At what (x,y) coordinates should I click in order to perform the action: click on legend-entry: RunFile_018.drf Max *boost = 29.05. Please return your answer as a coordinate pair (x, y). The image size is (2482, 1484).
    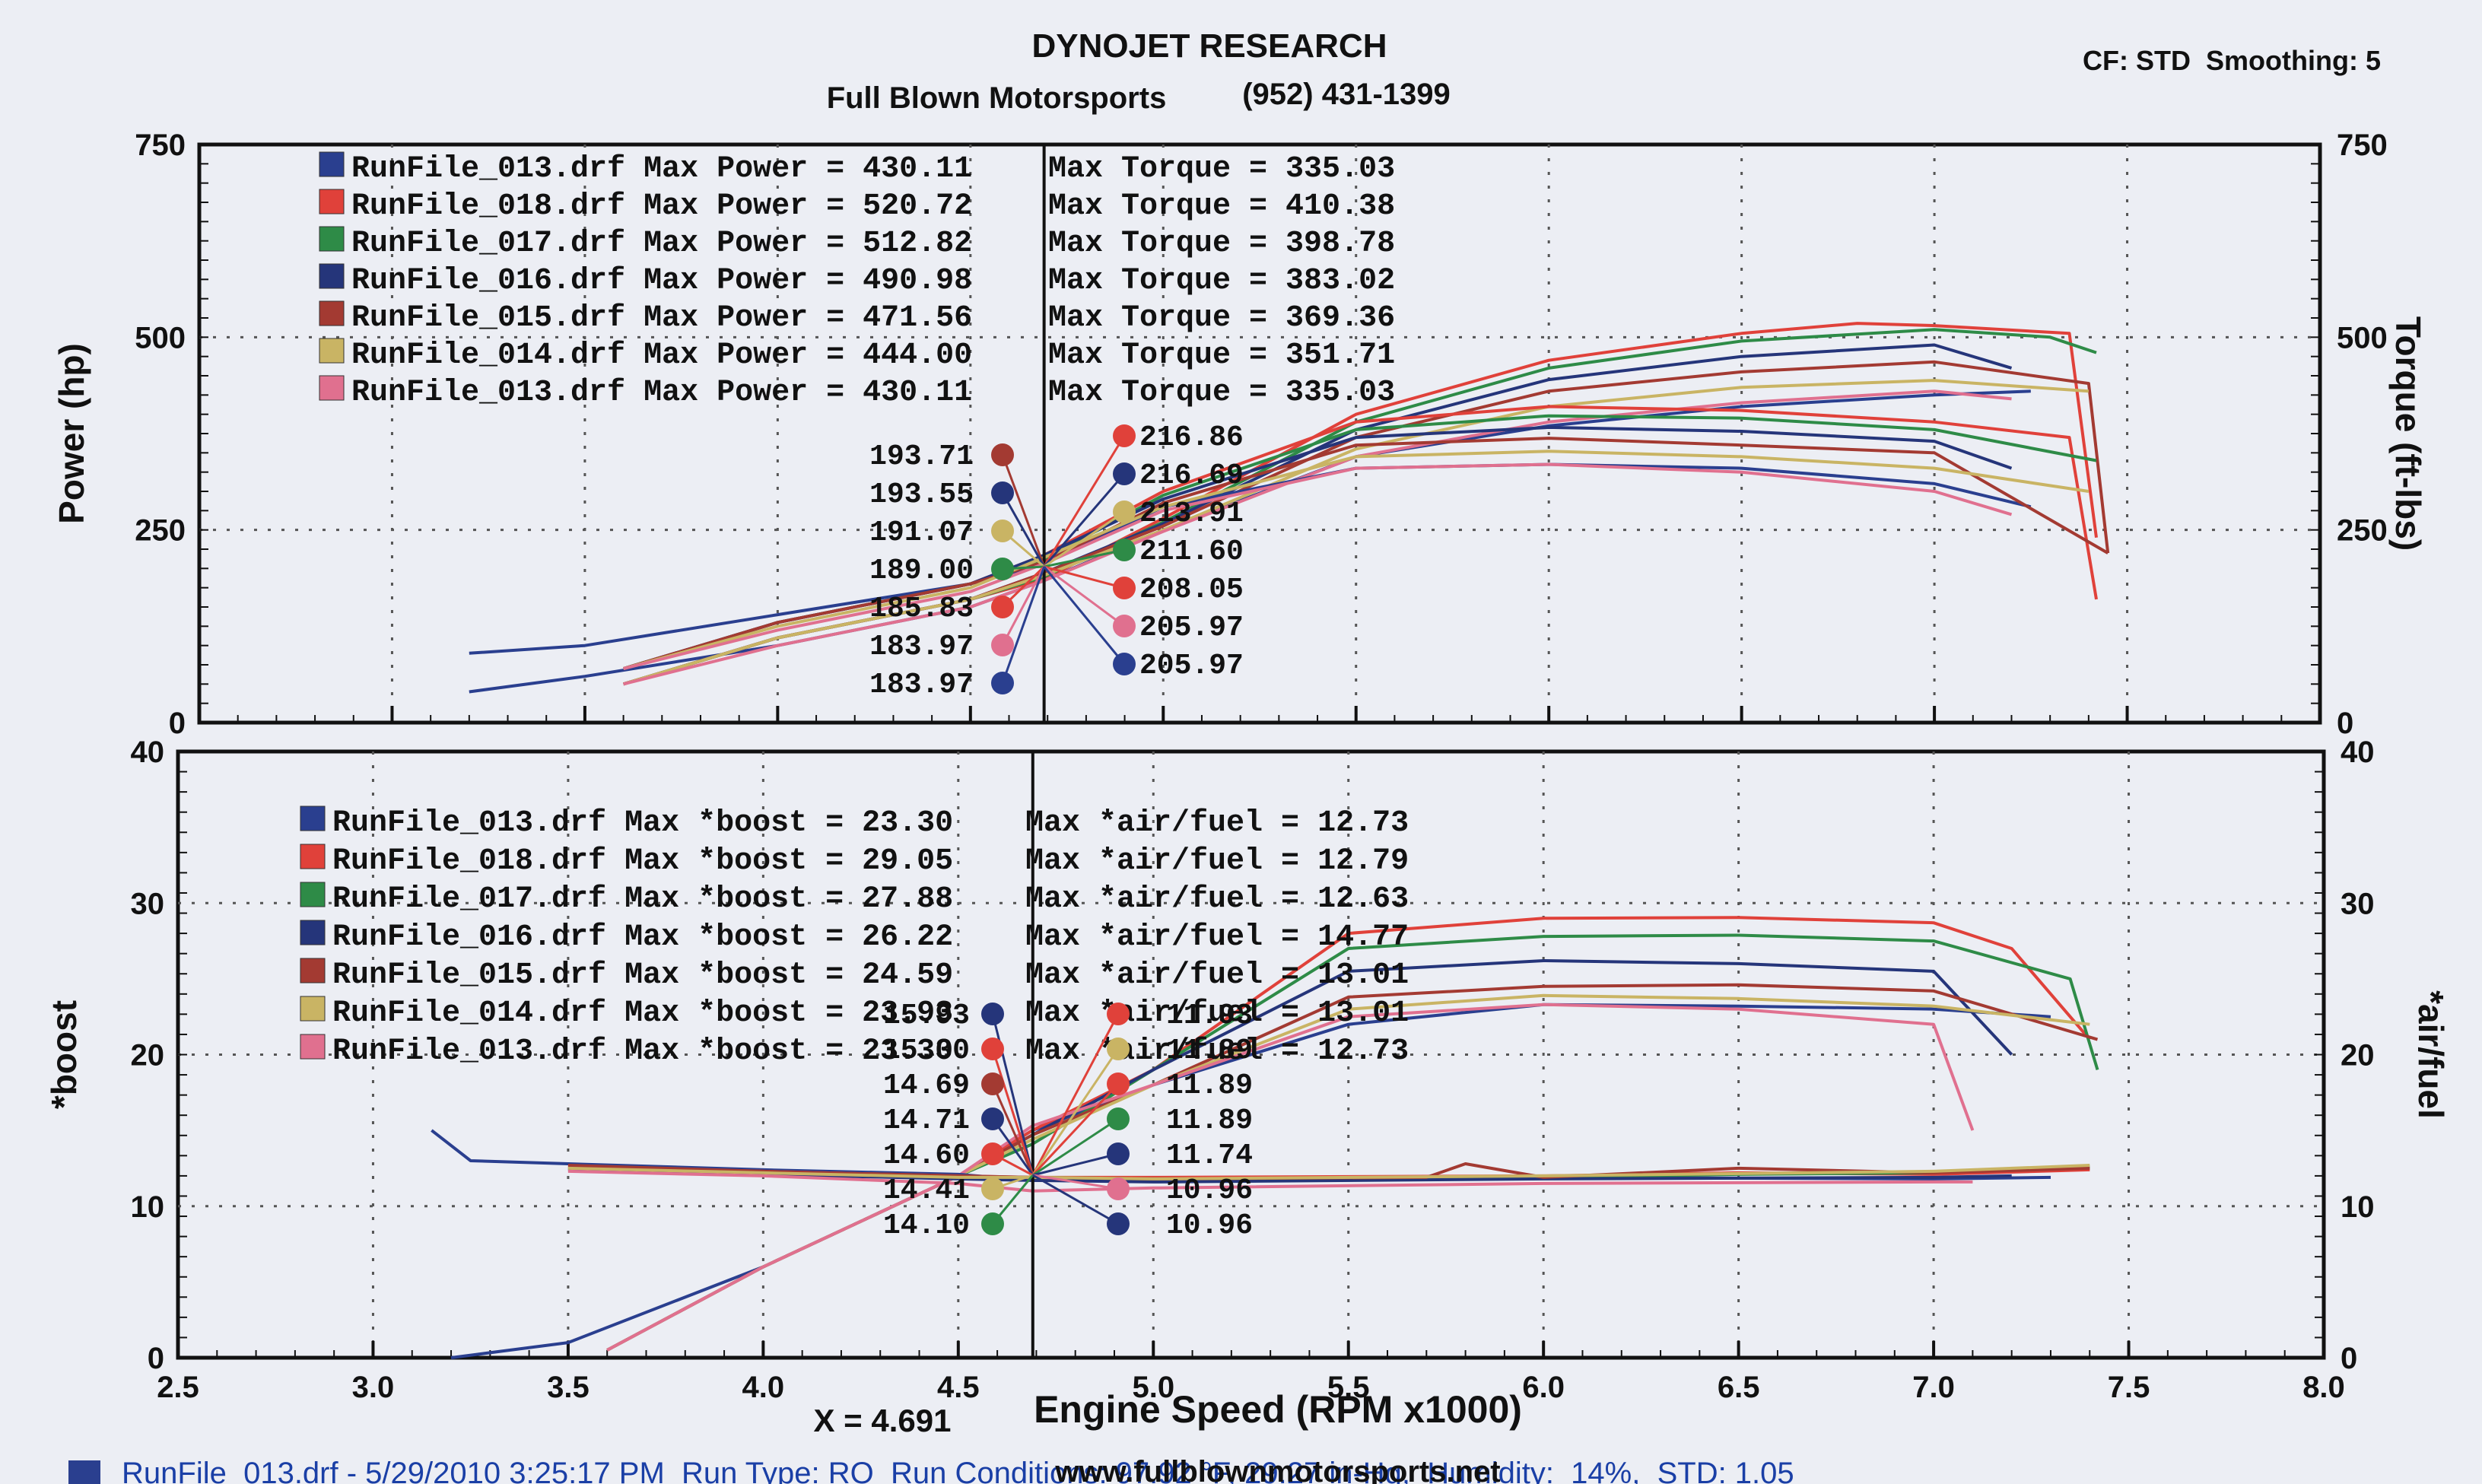
    Looking at the image, I should click on (642, 861).